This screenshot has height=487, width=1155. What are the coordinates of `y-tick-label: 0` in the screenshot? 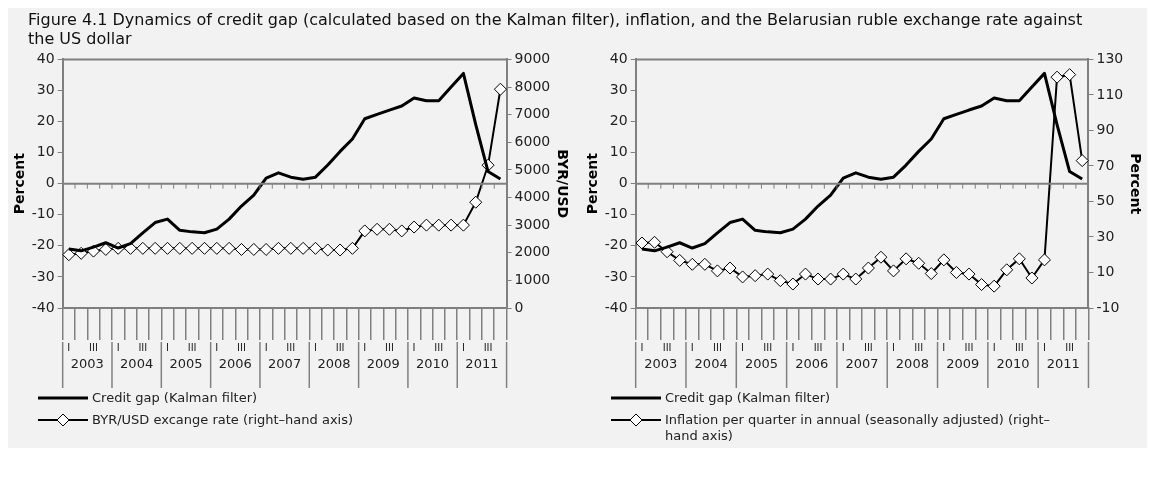 It's located at (623, 182).